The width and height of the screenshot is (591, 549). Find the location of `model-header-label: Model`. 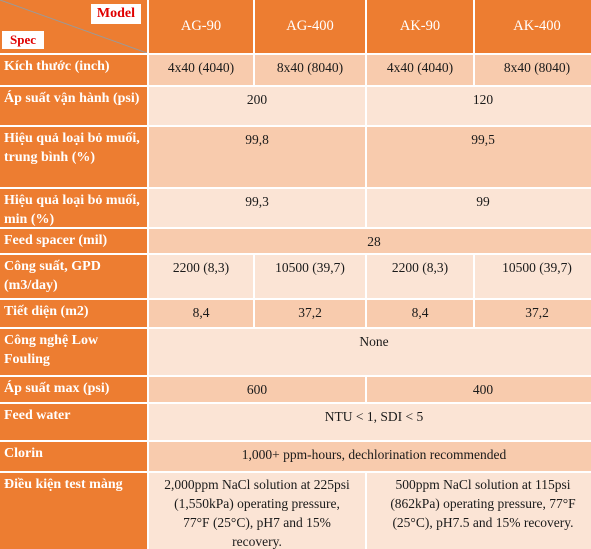

model-header-label: Model is located at coordinates (115, 14).